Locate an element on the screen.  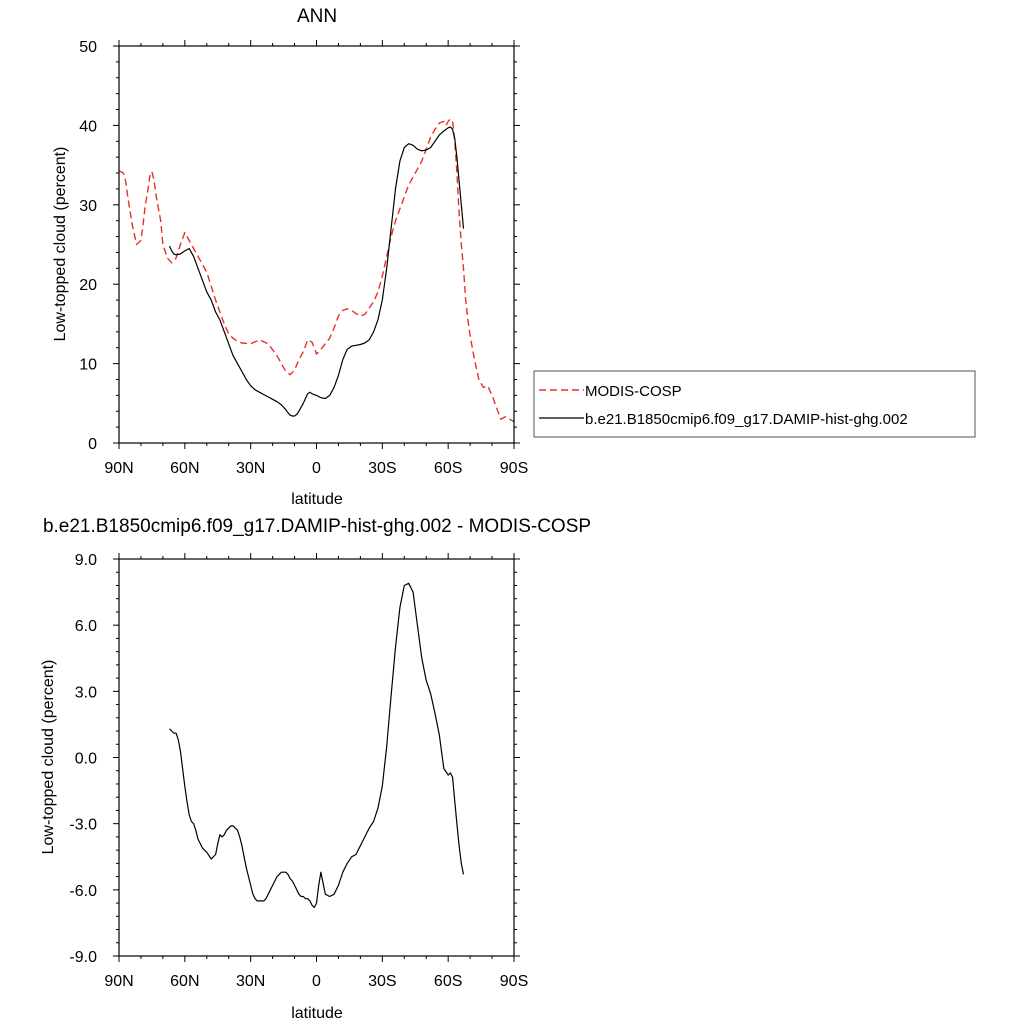
bottom-x-tick-label: 90S is located at coordinates (514, 981).